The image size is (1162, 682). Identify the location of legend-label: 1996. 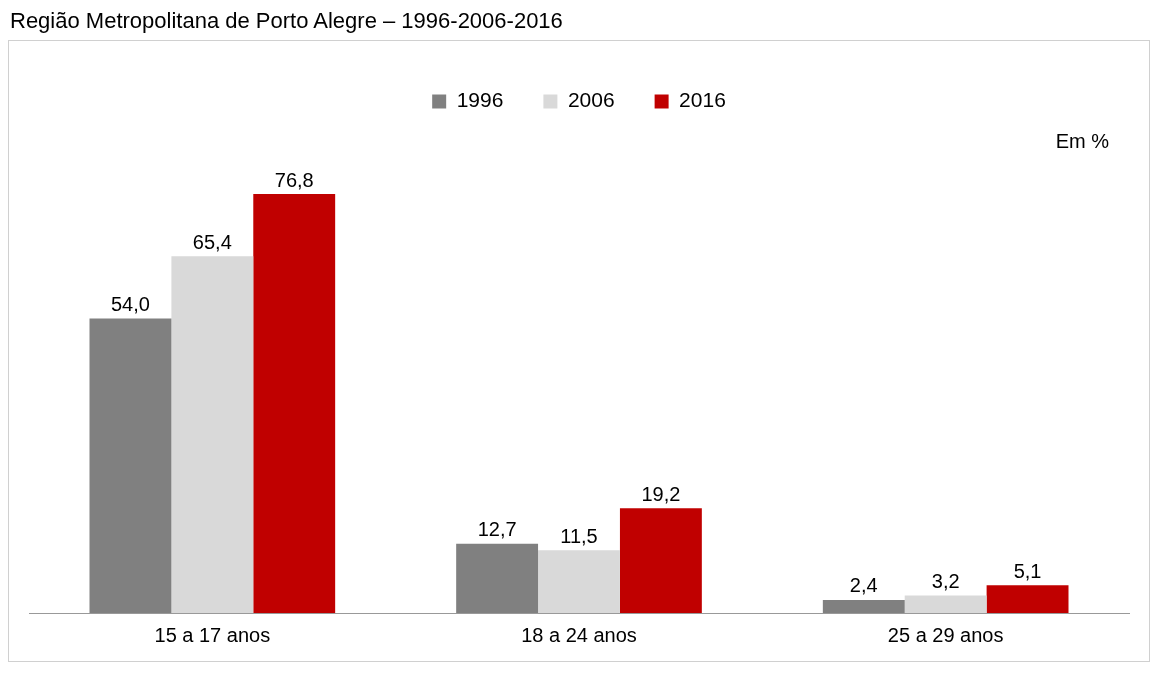
(480, 100).